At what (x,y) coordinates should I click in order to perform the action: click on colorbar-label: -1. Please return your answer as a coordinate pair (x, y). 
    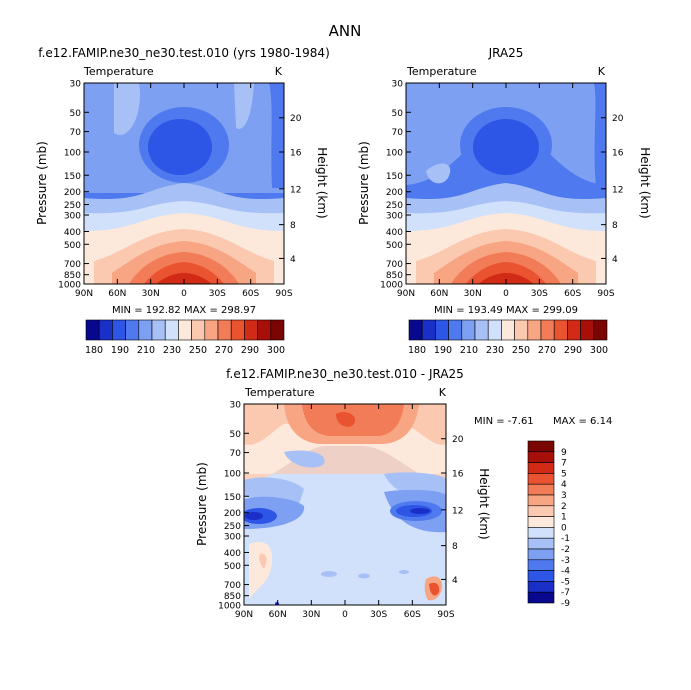
    Looking at the image, I should click on (565, 539).